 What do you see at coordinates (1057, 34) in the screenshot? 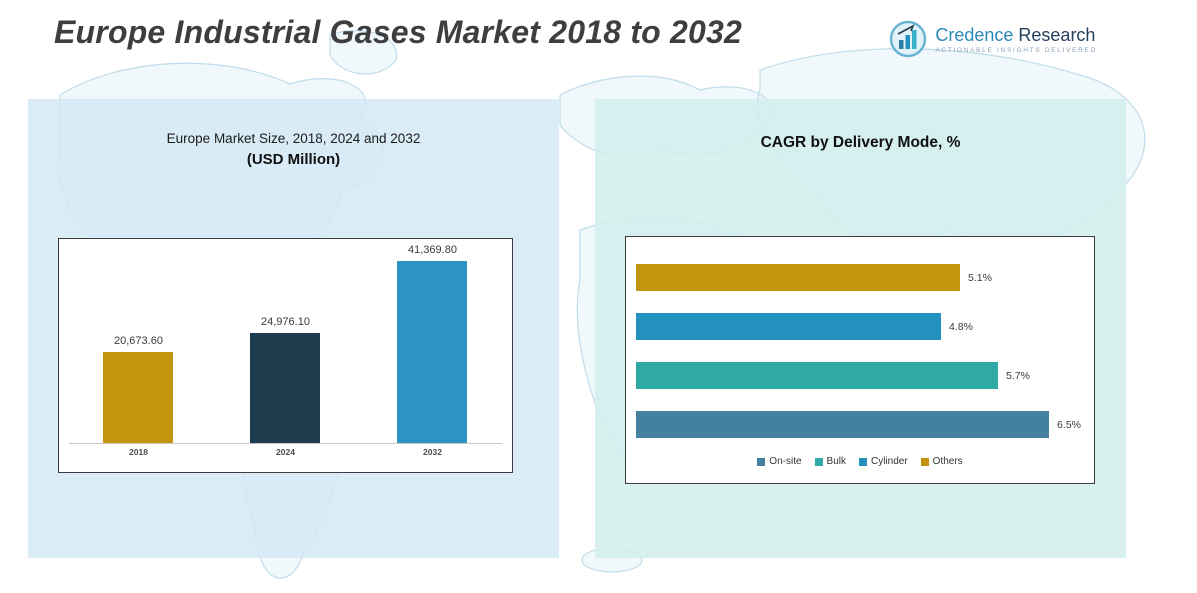
I see `logo-brand-secondary: Research` at bounding box center [1057, 34].